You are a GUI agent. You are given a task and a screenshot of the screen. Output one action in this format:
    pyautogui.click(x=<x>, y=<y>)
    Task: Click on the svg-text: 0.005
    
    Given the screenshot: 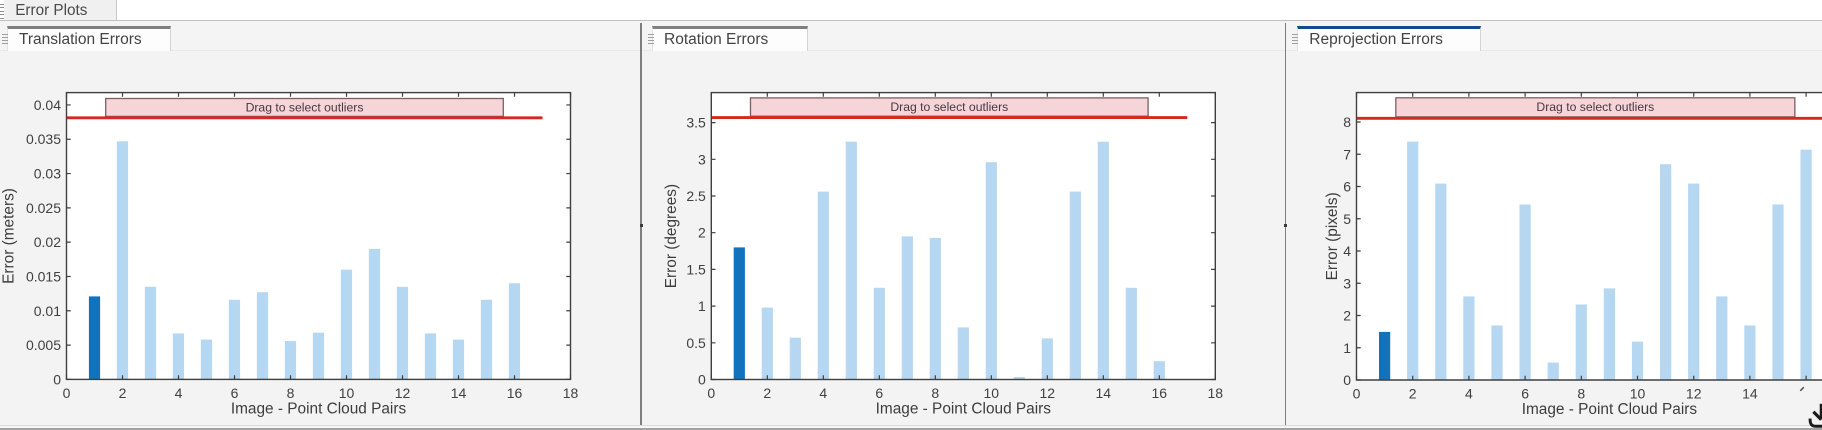 What is the action you would take?
    pyautogui.click(x=43, y=345)
    